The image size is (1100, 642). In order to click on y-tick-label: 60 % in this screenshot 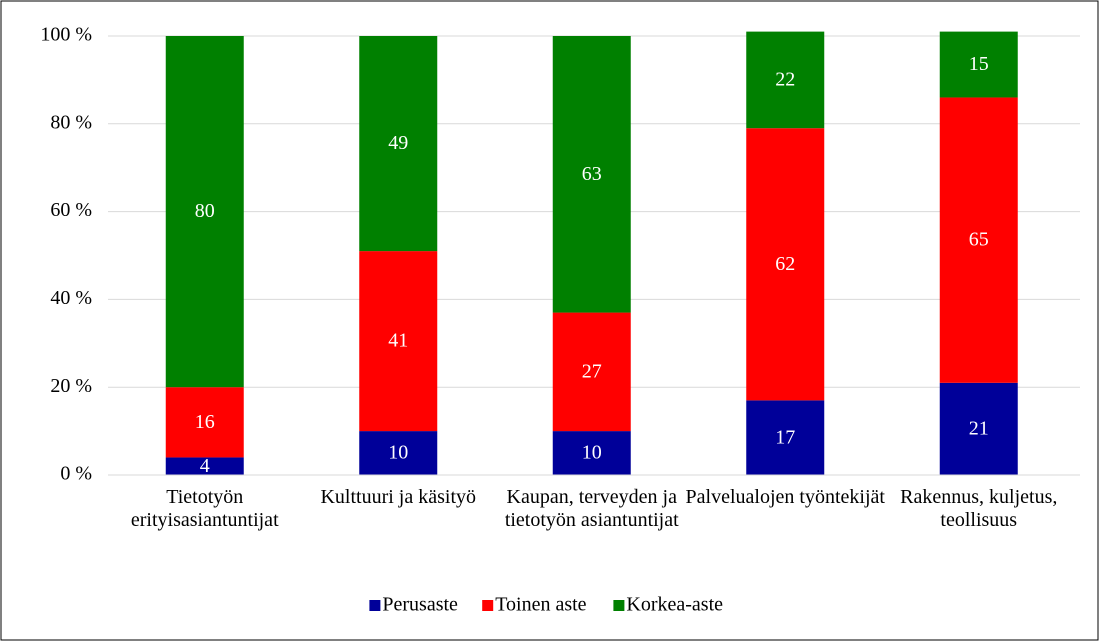, I will do `click(71, 210)`.